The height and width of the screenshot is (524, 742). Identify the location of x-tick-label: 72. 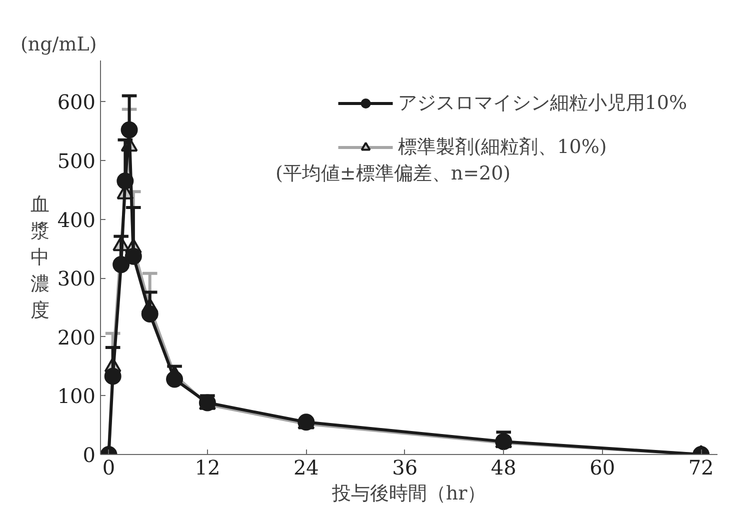
(701, 468).